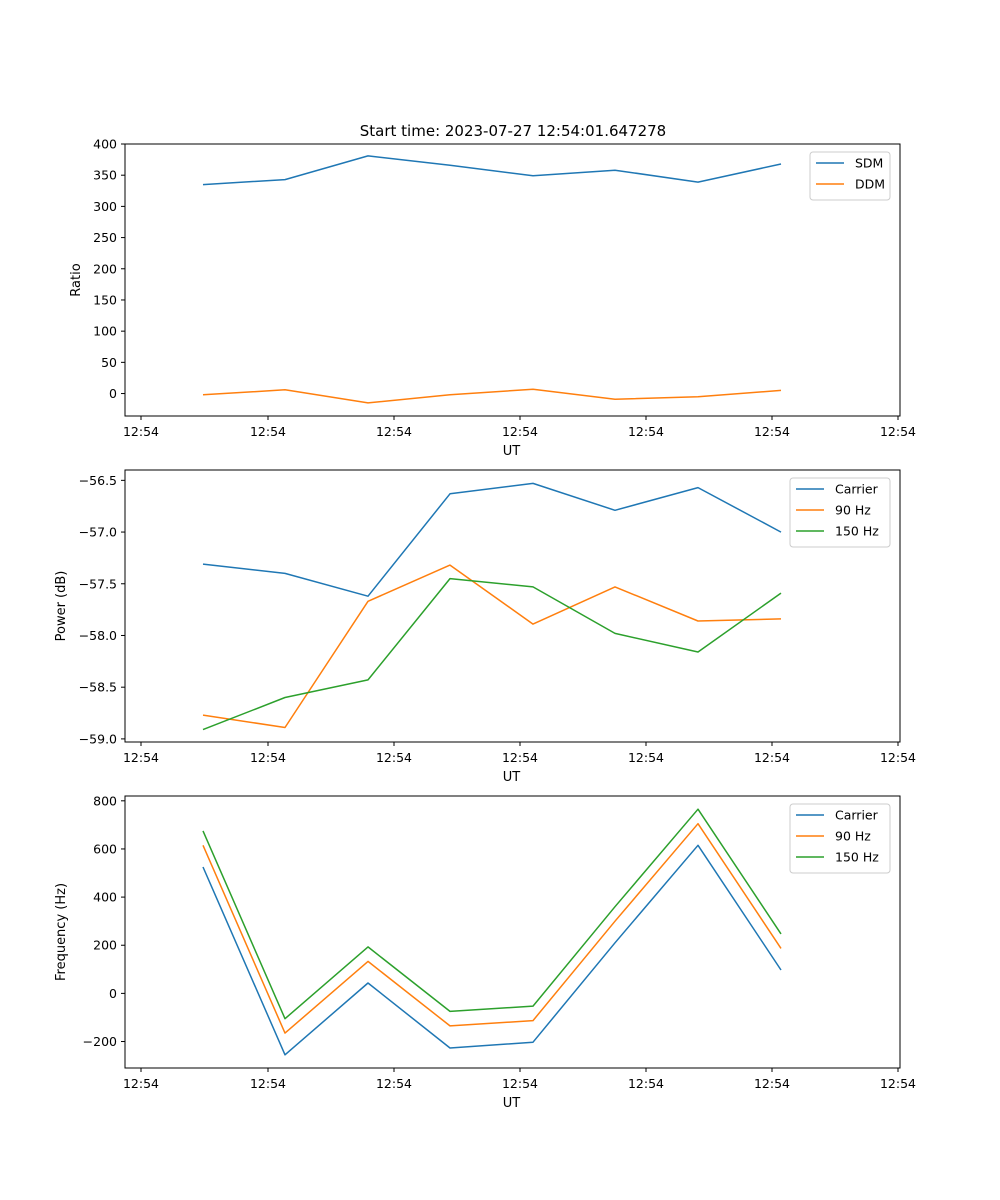  Describe the element at coordinates (98, 738) in the screenshot. I see `y-tick-label: −59.0` at that location.